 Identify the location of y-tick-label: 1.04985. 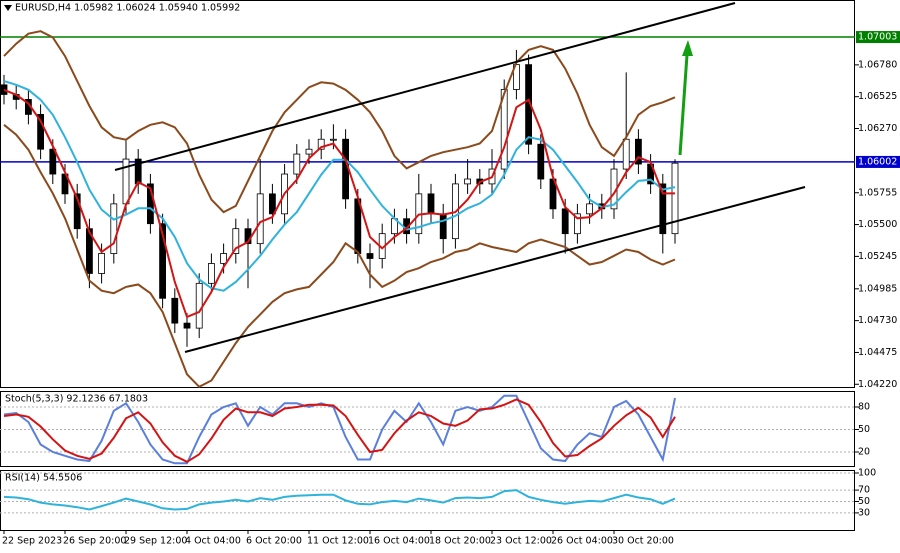
(877, 288).